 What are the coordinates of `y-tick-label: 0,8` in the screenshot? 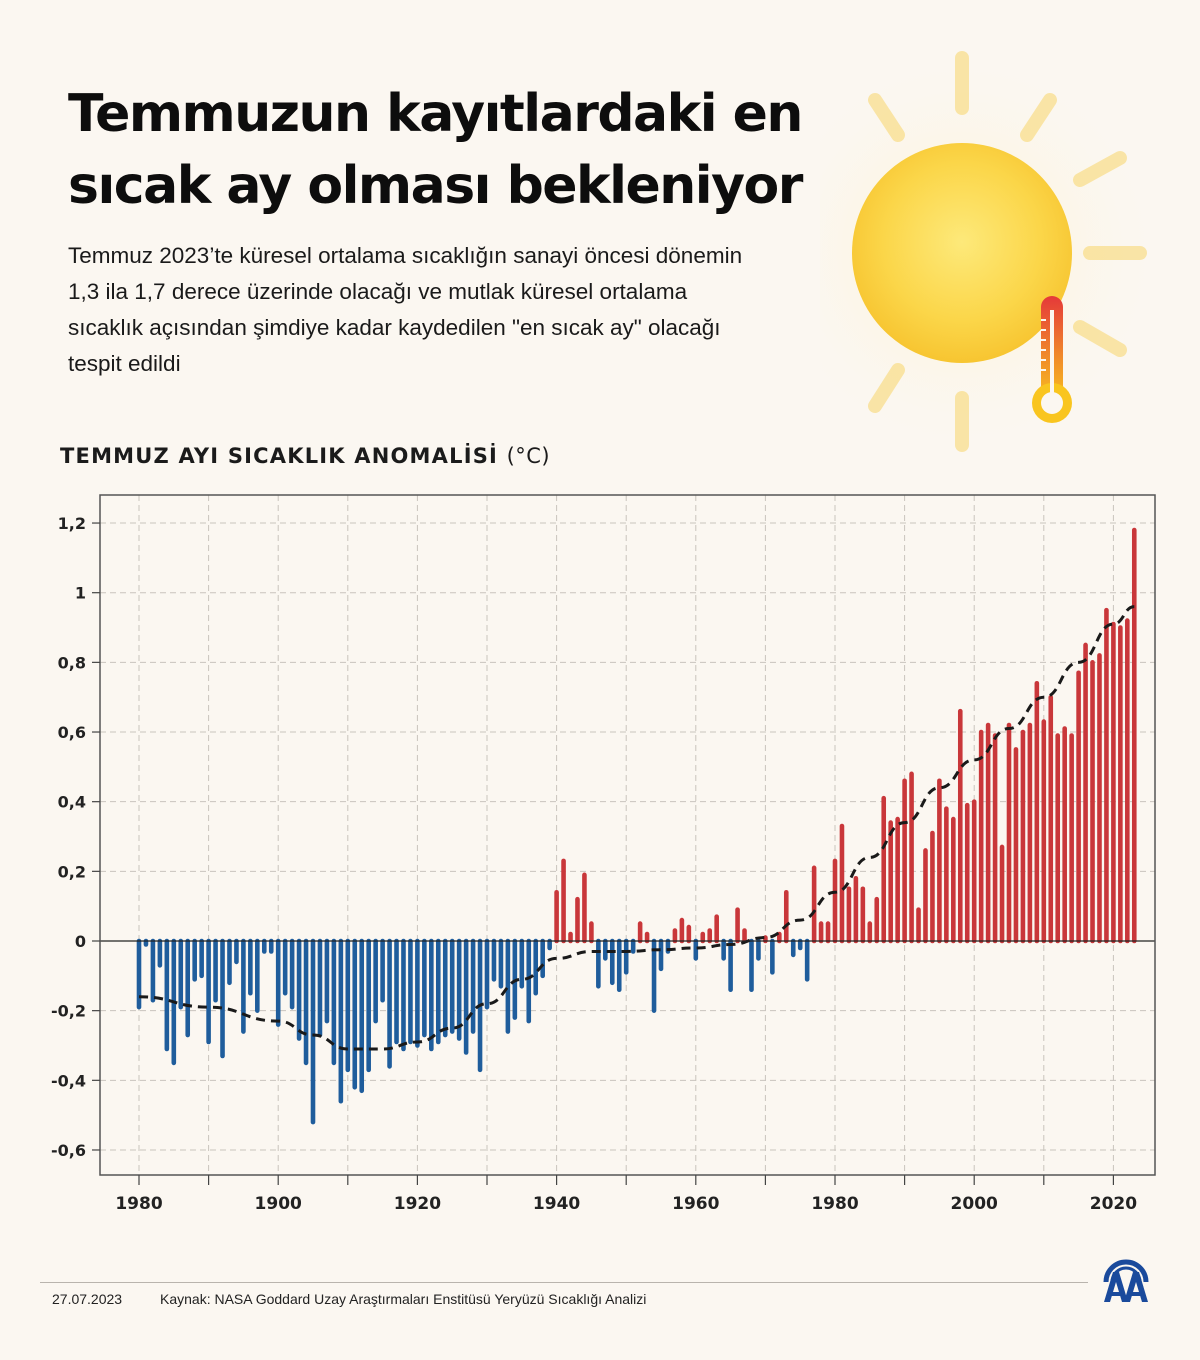 It's located at (72, 662).